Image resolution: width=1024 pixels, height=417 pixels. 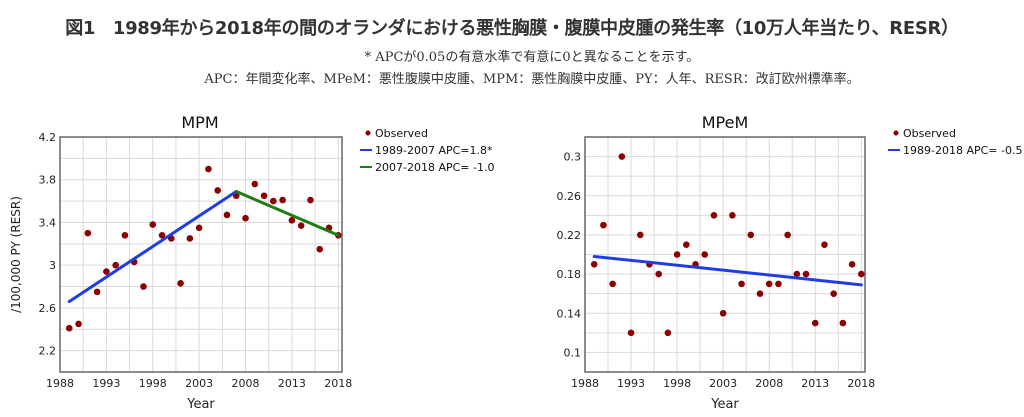 What do you see at coordinates (962, 150) in the screenshot?
I see `legend-label: 1989-2018 APC= -0.5` at bounding box center [962, 150].